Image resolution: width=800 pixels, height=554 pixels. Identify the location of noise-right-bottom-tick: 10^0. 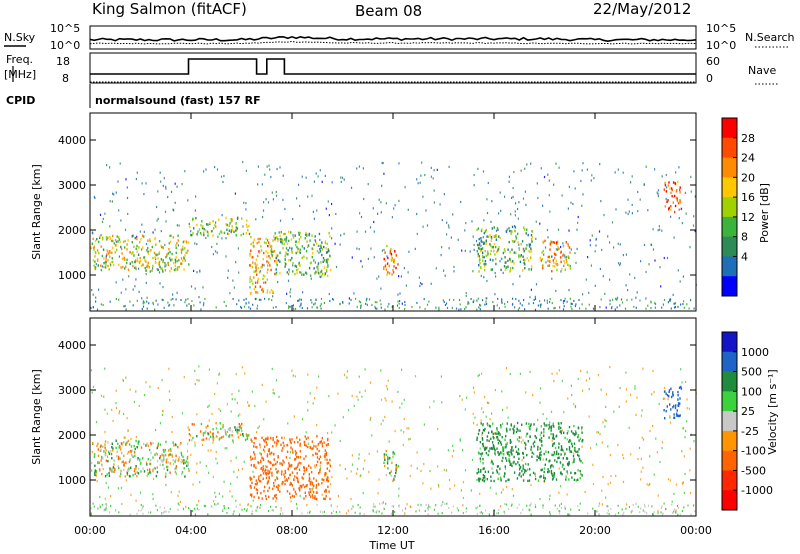
(721, 45).